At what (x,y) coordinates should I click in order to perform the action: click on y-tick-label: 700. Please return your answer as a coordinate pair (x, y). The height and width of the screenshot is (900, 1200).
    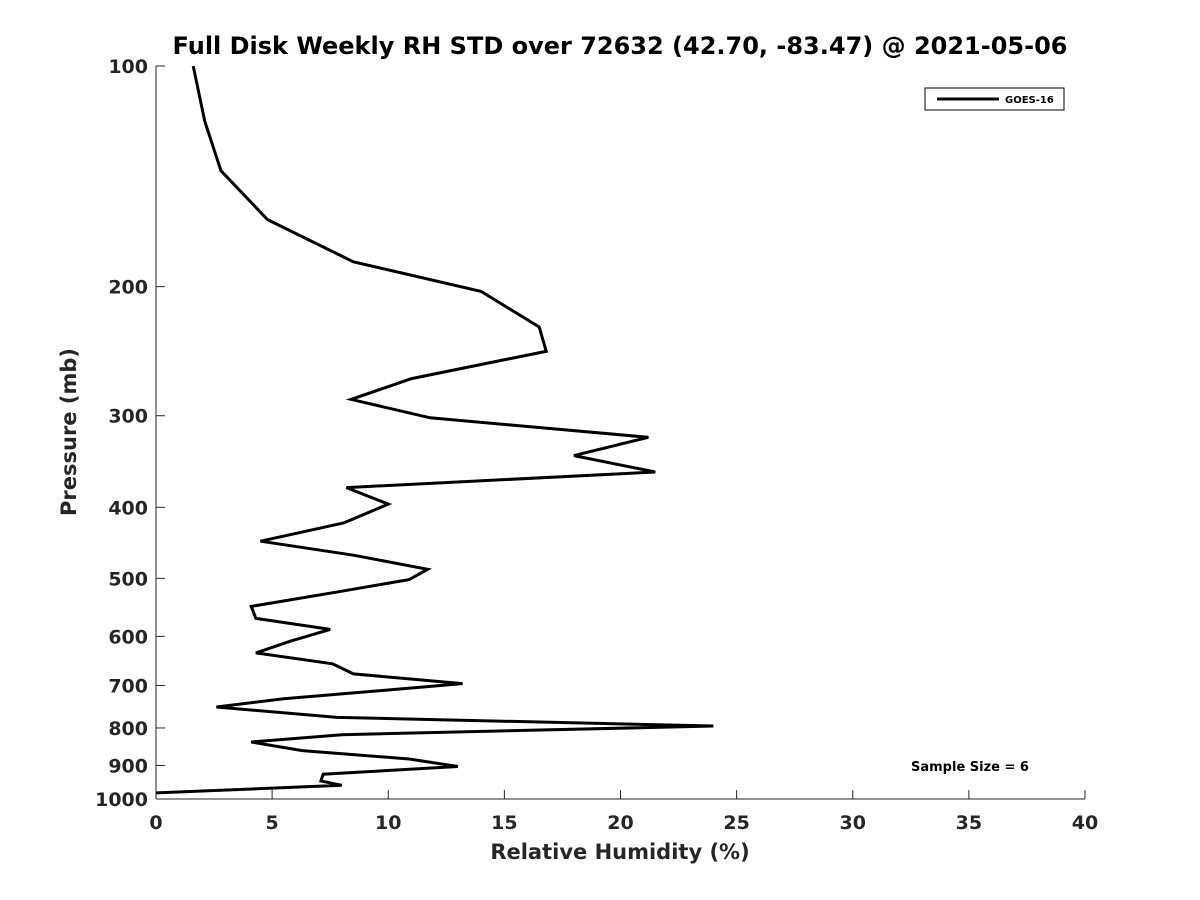
    Looking at the image, I should click on (128, 686).